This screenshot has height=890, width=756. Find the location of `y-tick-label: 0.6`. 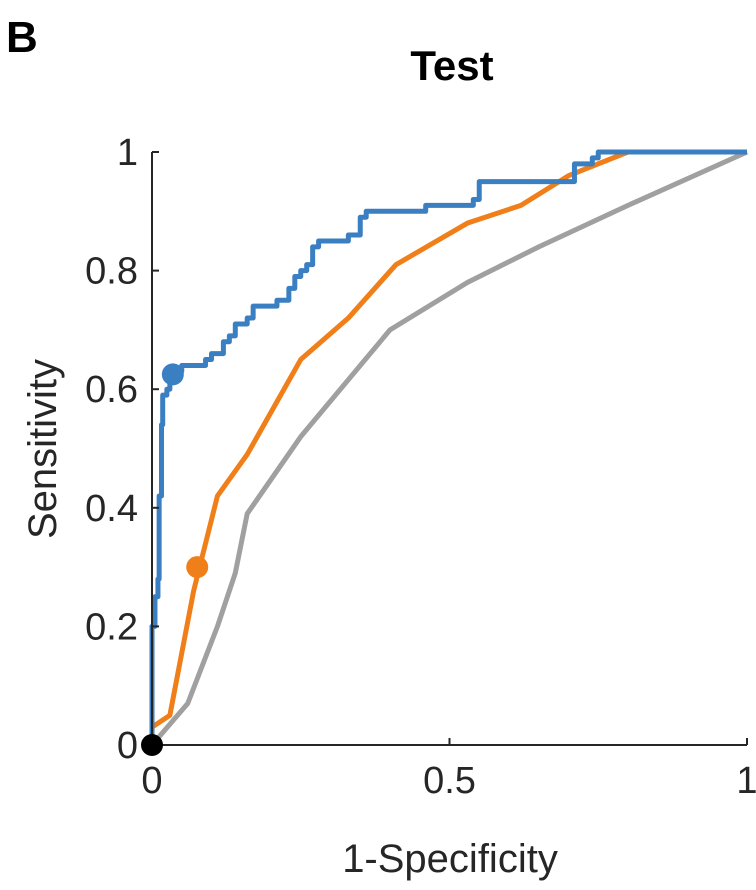

y-tick-label: 0.6 is located at coordinates (111, 390).